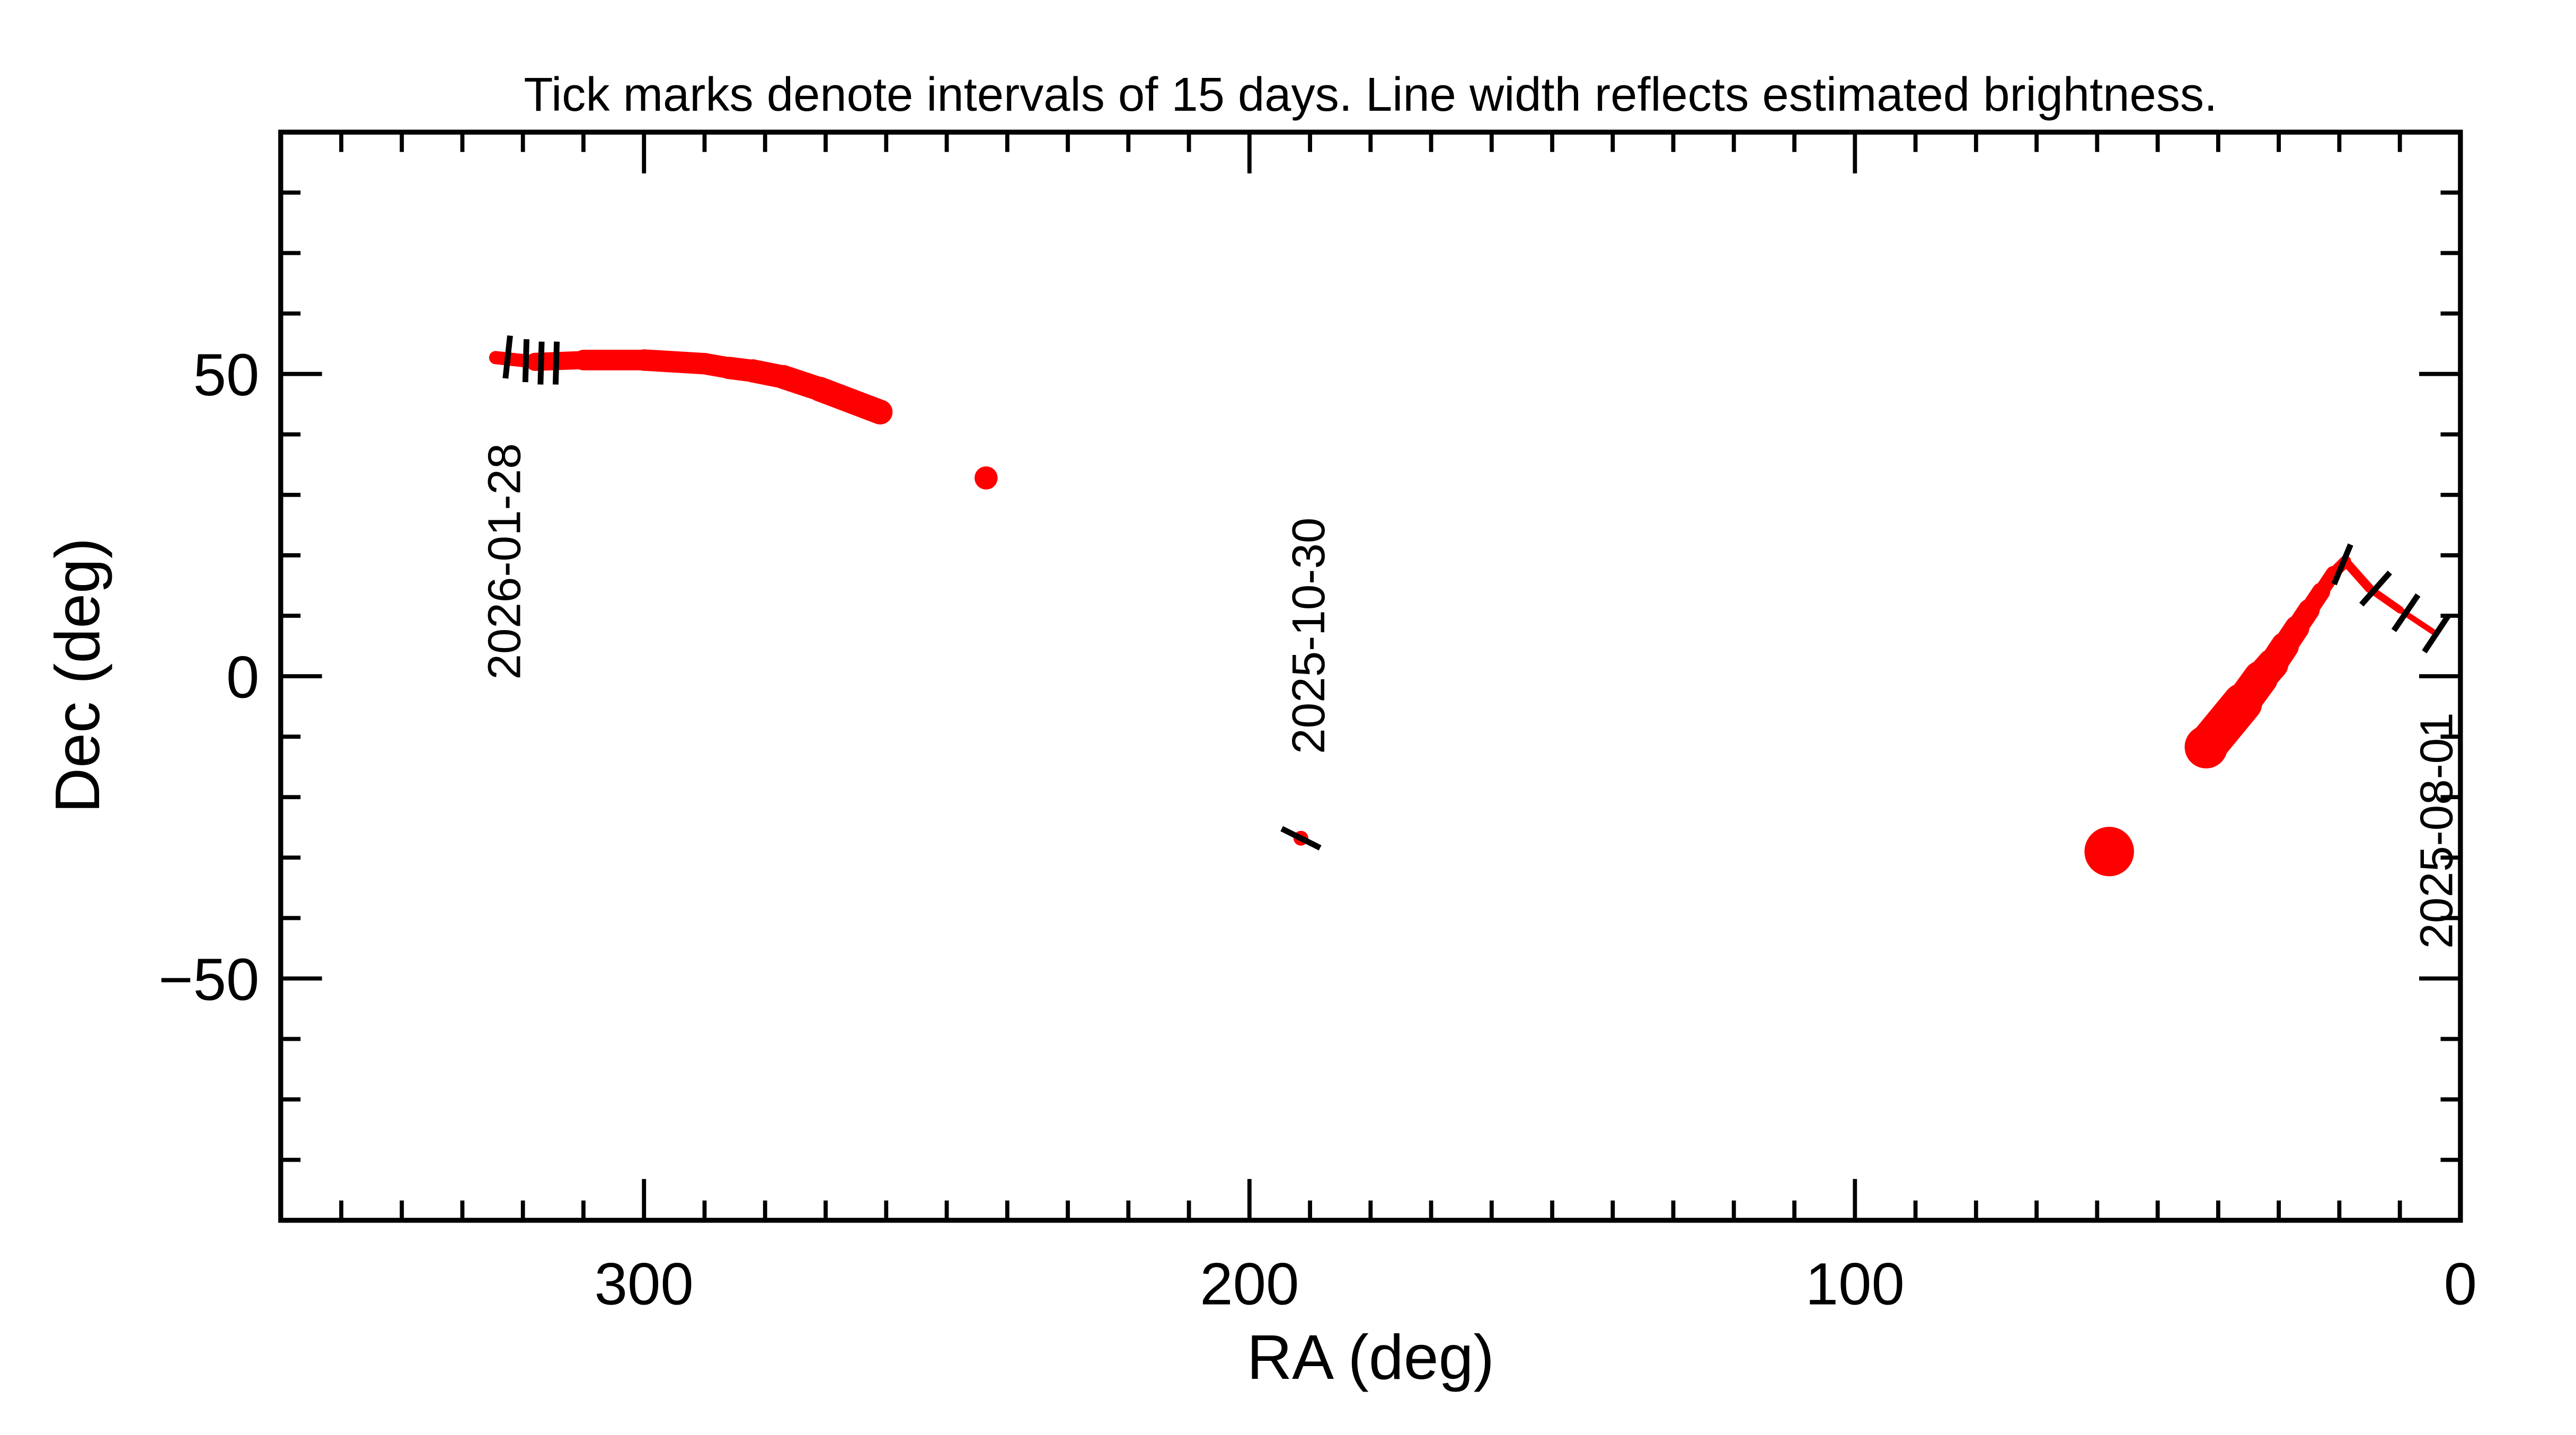  Describe the element at coordinates (208, 980) in the screenshot. I see `y-tick-label: −50` at that location.